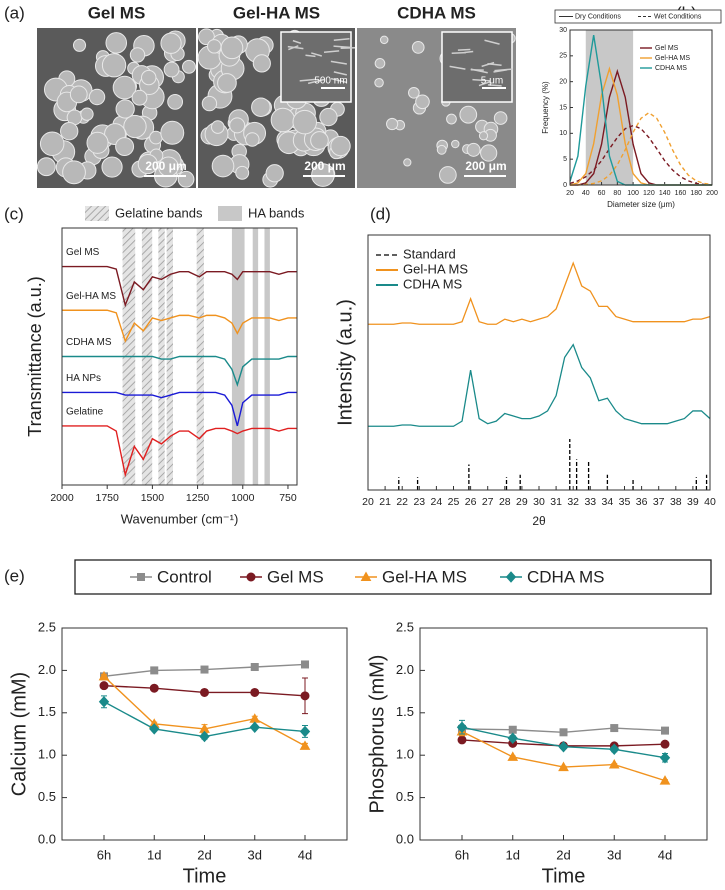 The height and width of the screenshot is (890, 725). I want to click on x-tick-label: 31, so click(556, 502).